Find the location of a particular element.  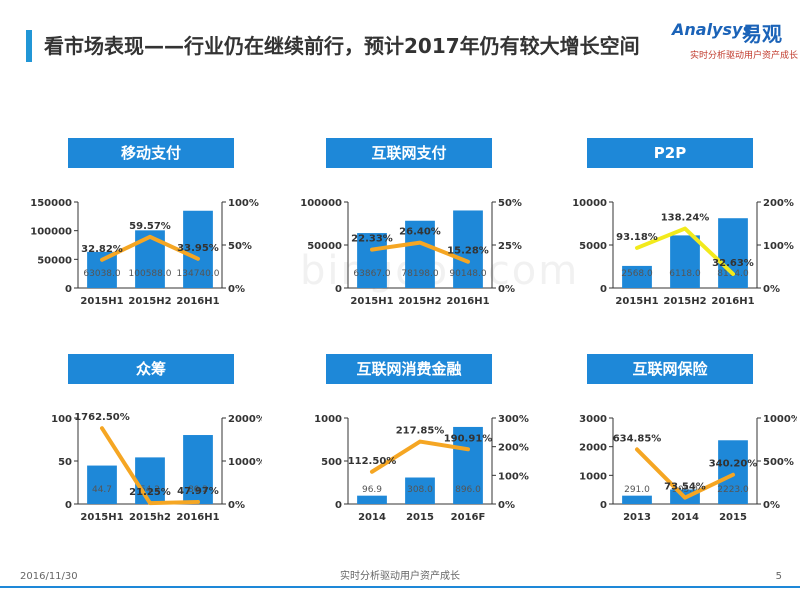

chart-title: 移动支付 is located at coordinates (151, 153).